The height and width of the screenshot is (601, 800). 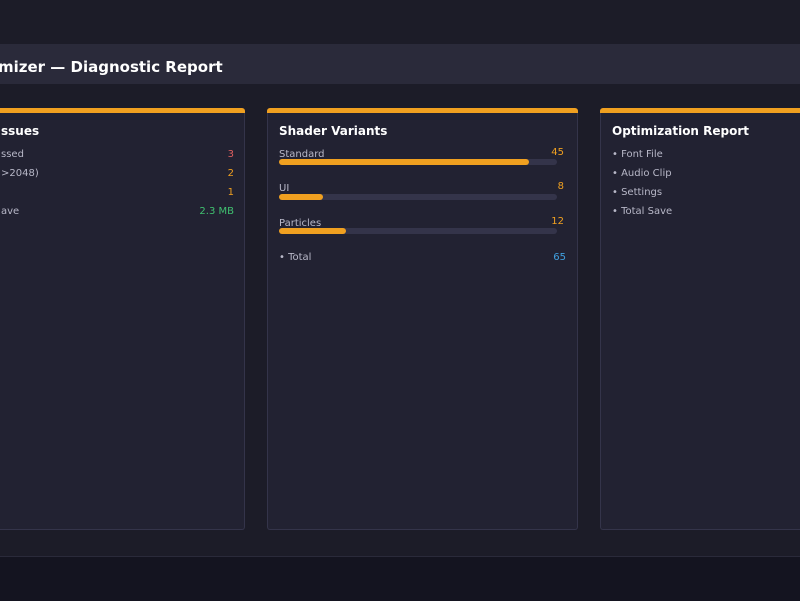 What do you see at coordinates (284, 188) in the screenshot?
I see `shader-bar-label: UI` at bounding box center [284, 188].